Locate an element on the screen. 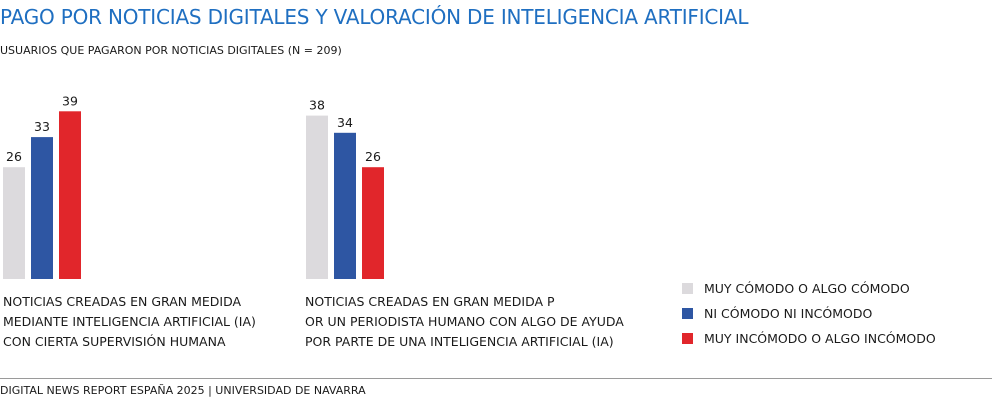 The width and height of the screenshot is (992, 402). category-label-line: NOTICIAS CREADAS EN GRAN MEDIDA is located at coordinates (122, 301).